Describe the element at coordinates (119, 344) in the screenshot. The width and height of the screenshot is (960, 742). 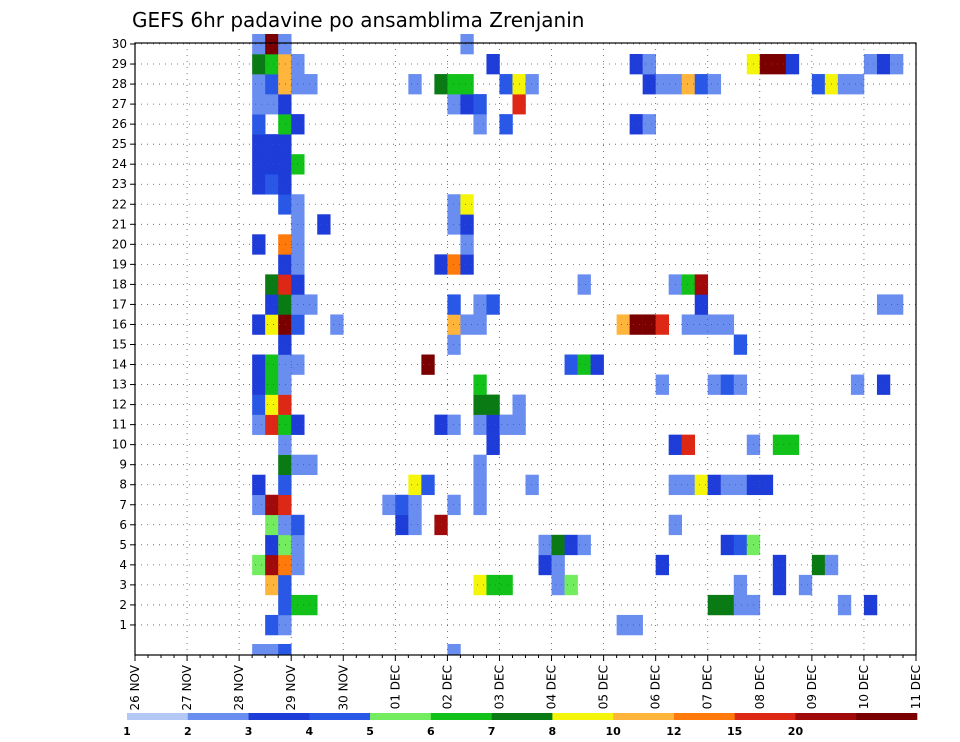
I see `y-tick-label: 15` at that location.